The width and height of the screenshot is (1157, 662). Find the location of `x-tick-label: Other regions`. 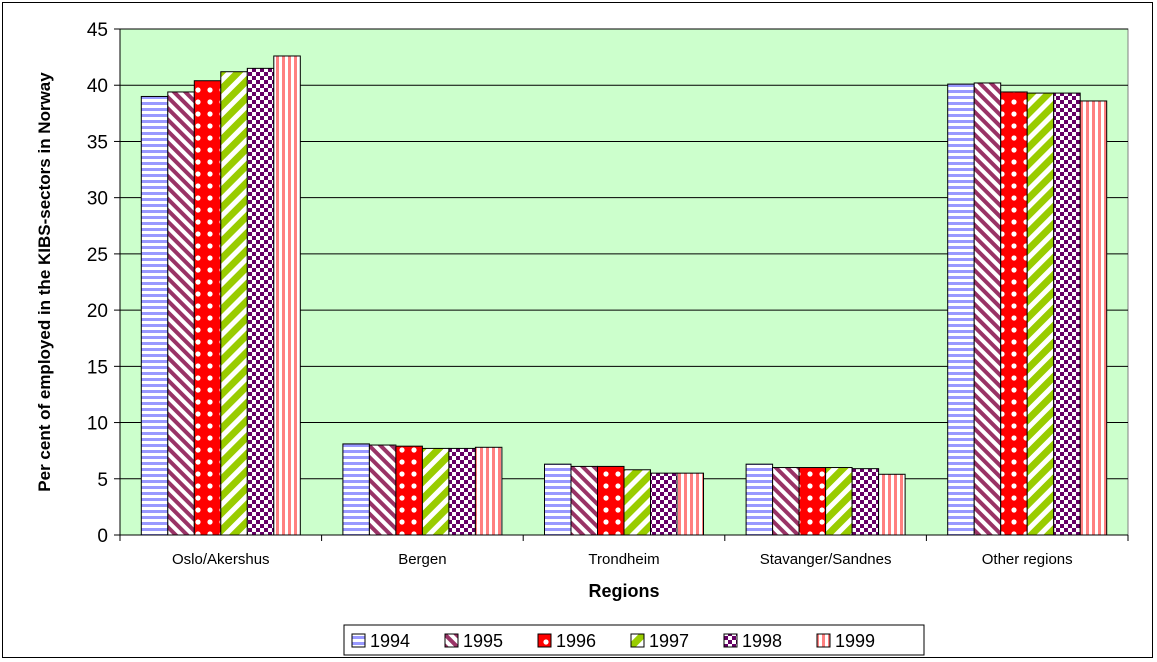

x-tick-label: Other regions is located at coordinates (1027, 559).